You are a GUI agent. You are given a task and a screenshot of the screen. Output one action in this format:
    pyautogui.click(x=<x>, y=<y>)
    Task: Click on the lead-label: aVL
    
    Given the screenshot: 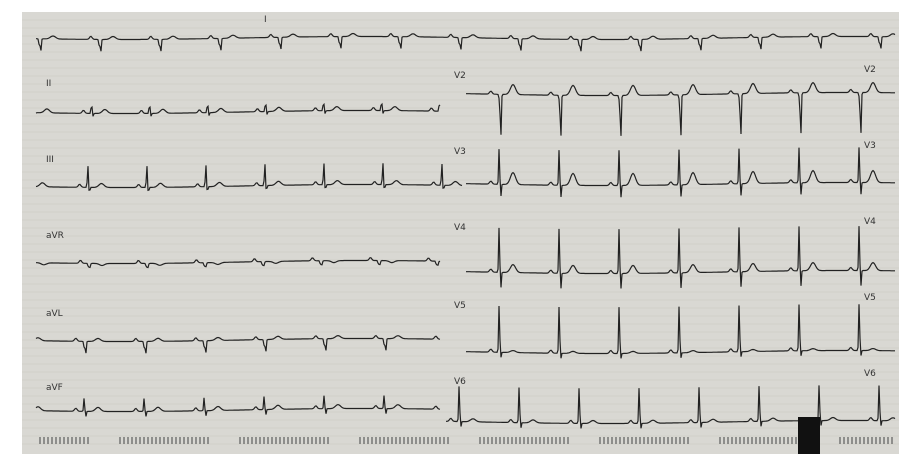 What is the action you would take?
    pyautogui.click(x=54, y=314)
    